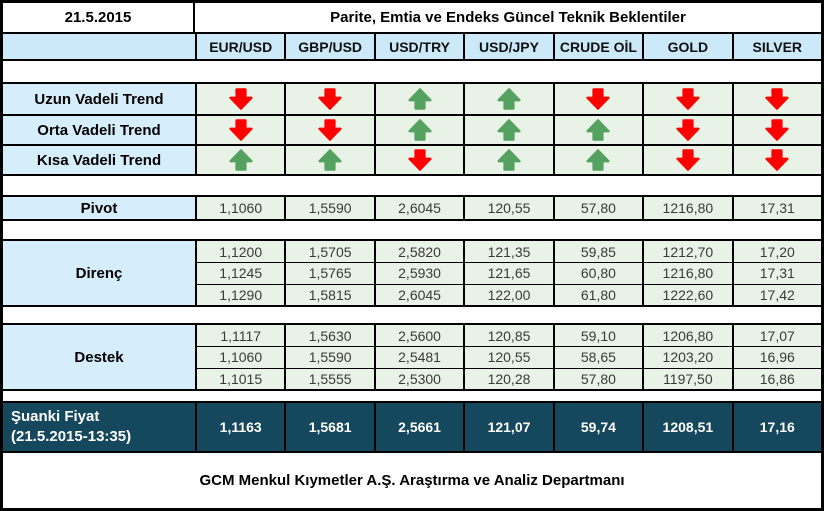 The image size is (824, 511). I want to click on trend-medium-label: Orta Vadeli Trend, so click(99, 130).